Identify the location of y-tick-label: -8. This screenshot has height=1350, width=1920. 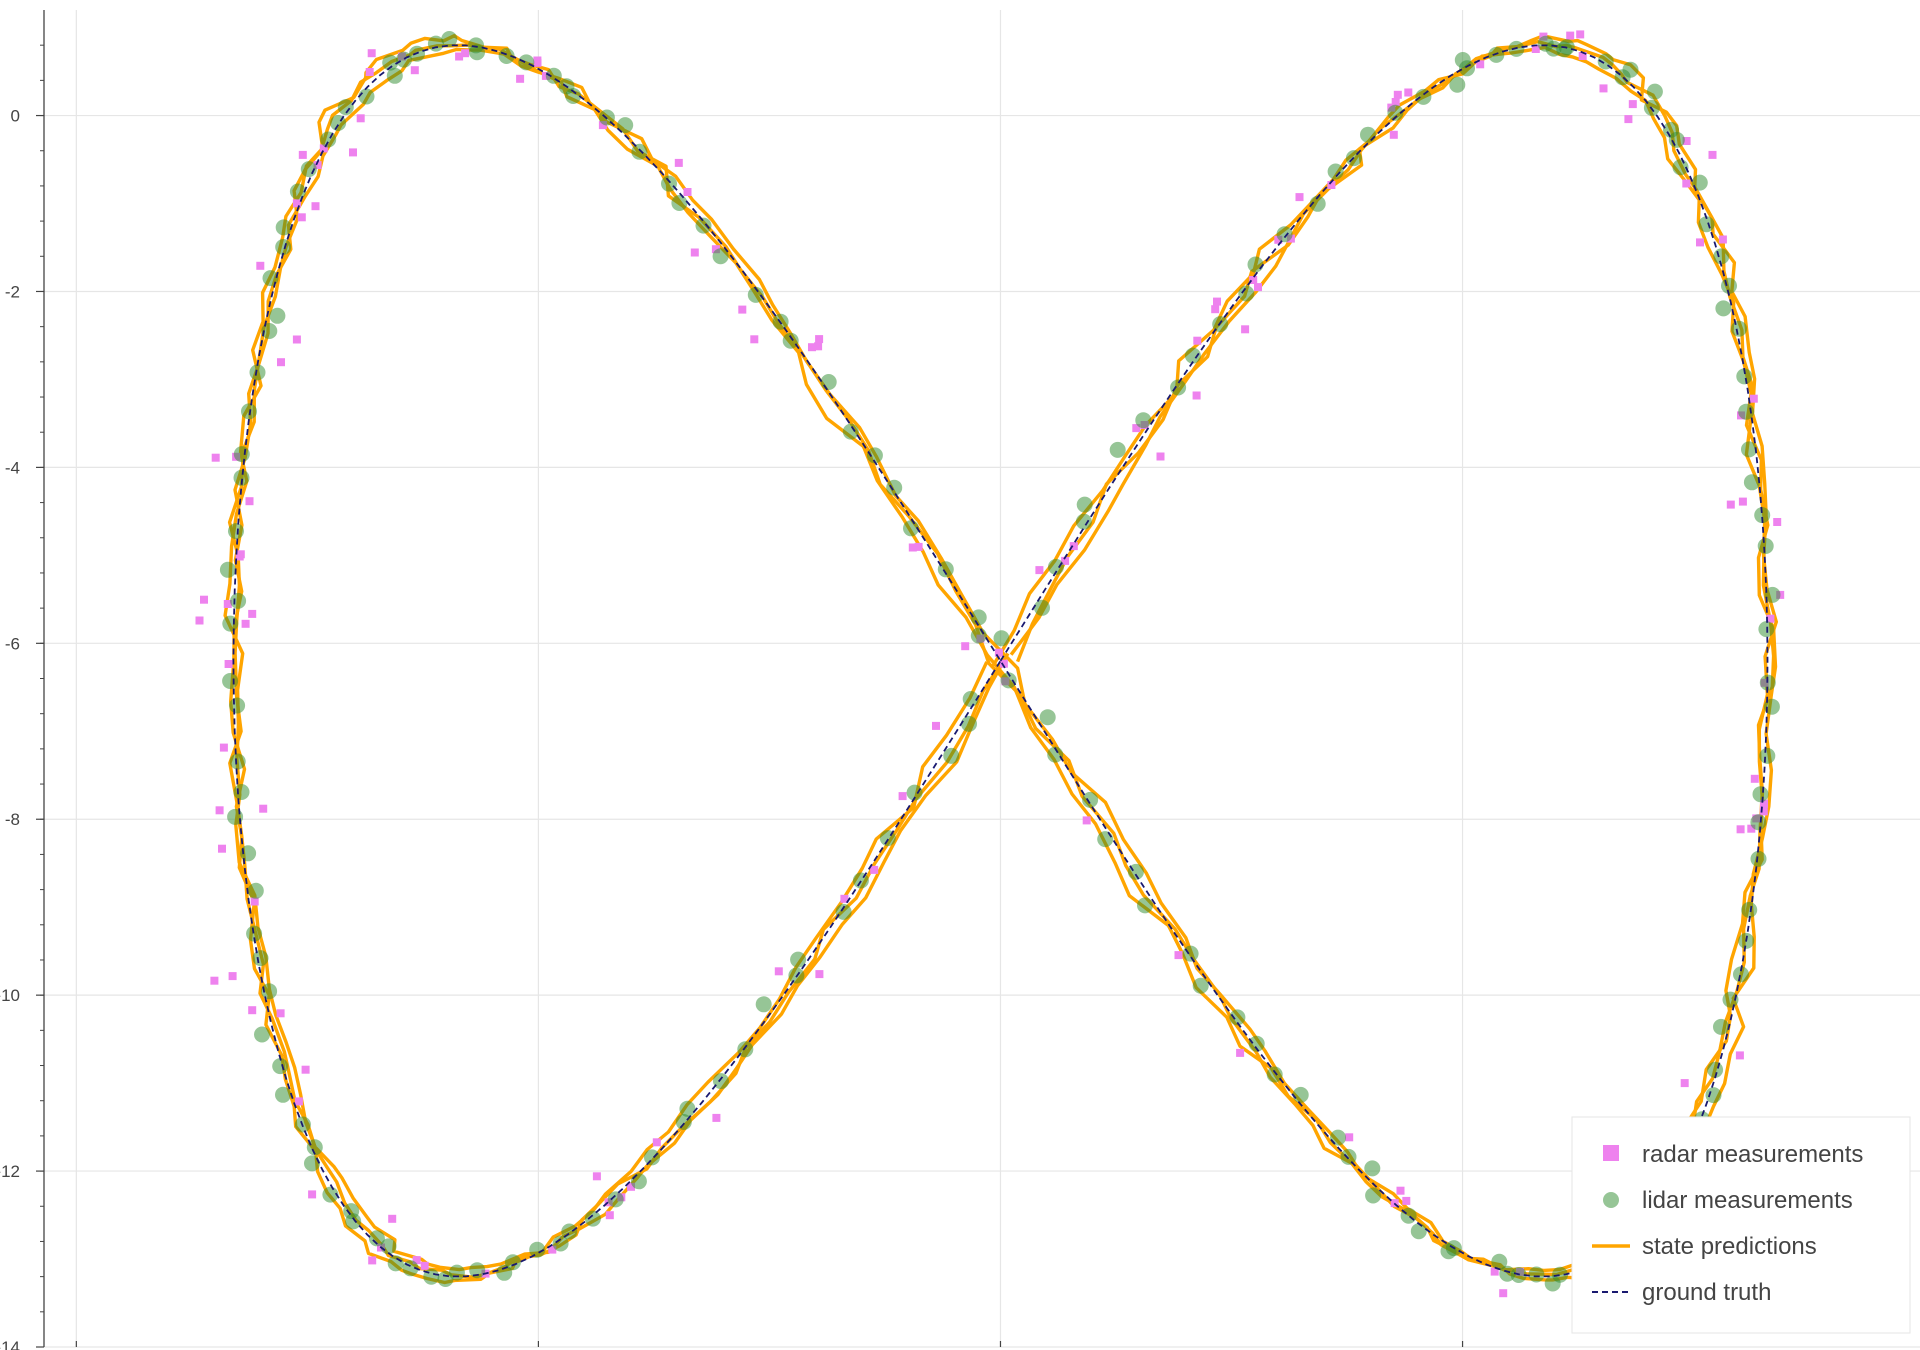
(12, 819).